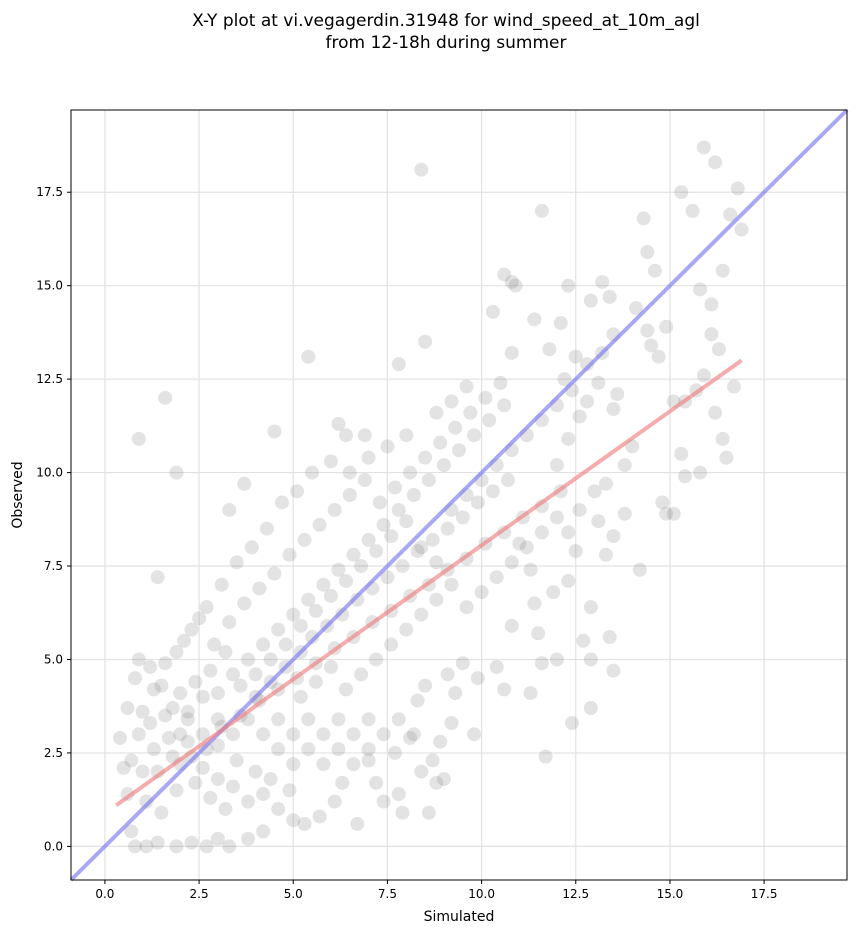 The width and height of the screenshot is (856, 934). Describe the element at coordinates (459, 917) in the screenshot. I see `x-axis-label: Simulated` at that location.